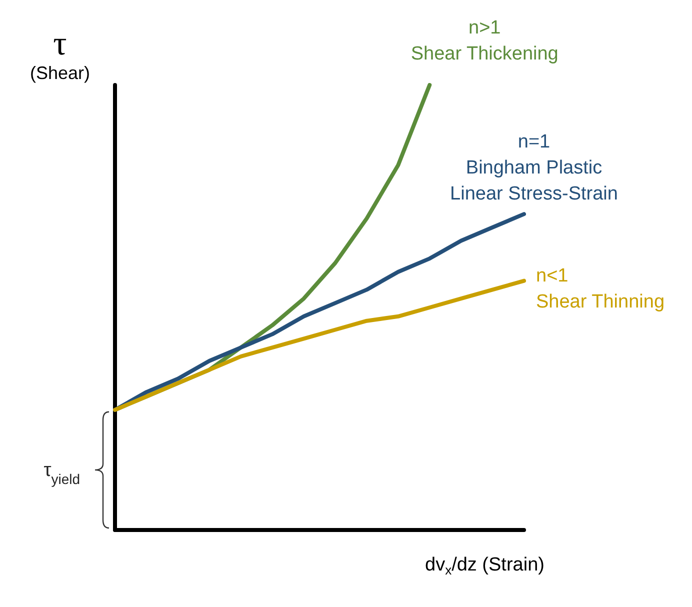 The image size is (692, 607). What do you see at coordinates (534, 168) in the screenshot?
I see `series-label: n=1 Bingham Plastic Linear Stress-Strain` at bounding box center [534, 168].